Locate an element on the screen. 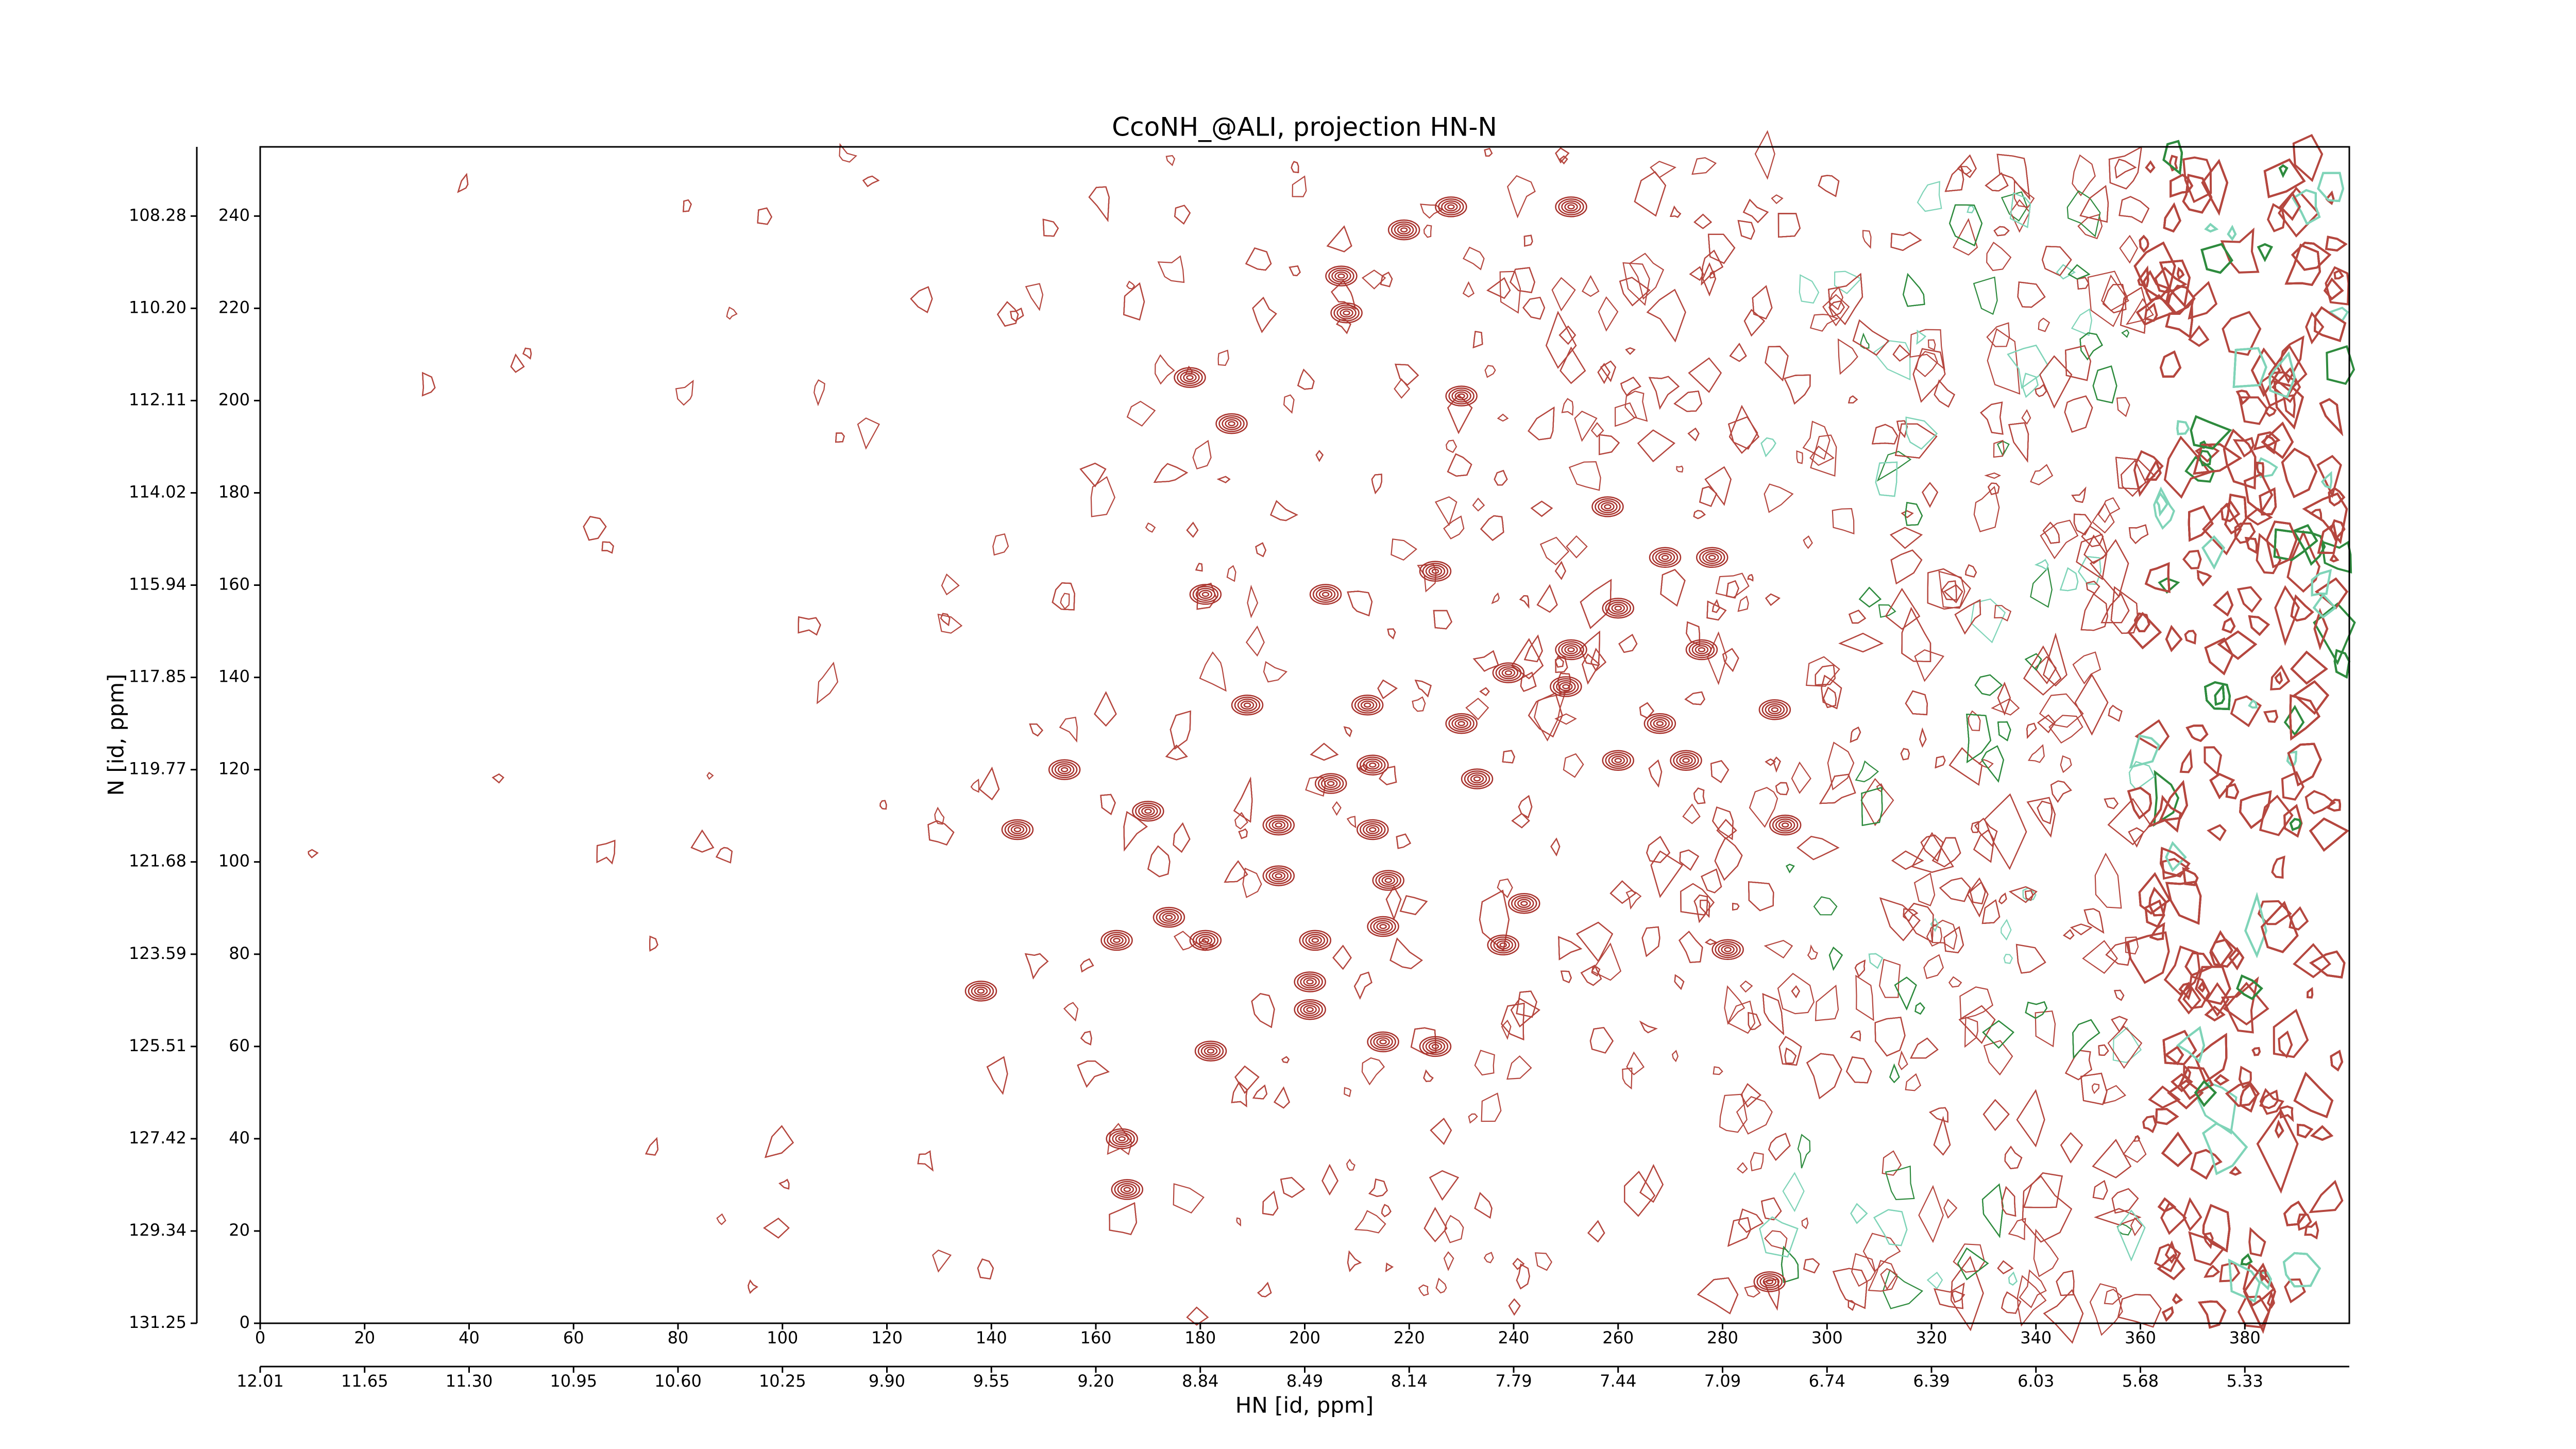 The image size is (2576, 1449). y-ppm-tick-label: 129.34 is located at coordinates (158, 1230).